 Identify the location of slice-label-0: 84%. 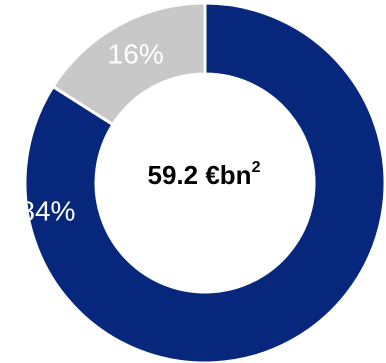
(47, 211).